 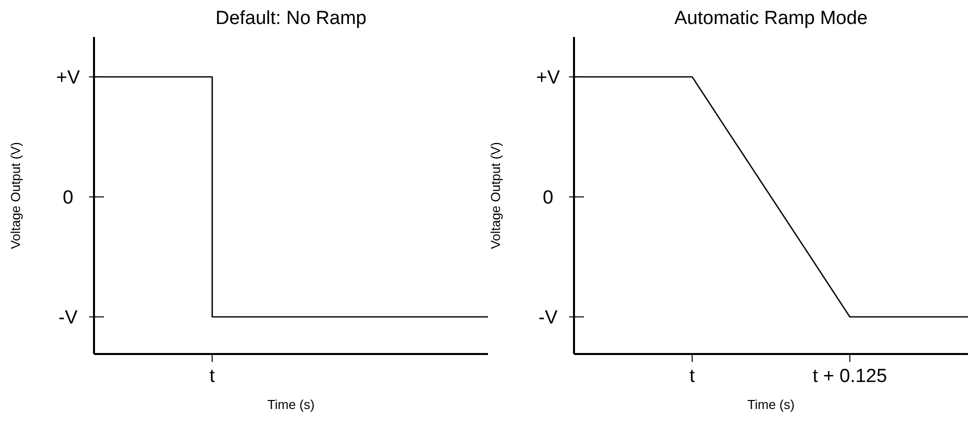 I want to click on chart-title: Default: No Ramp, so click(x=291, y=18).